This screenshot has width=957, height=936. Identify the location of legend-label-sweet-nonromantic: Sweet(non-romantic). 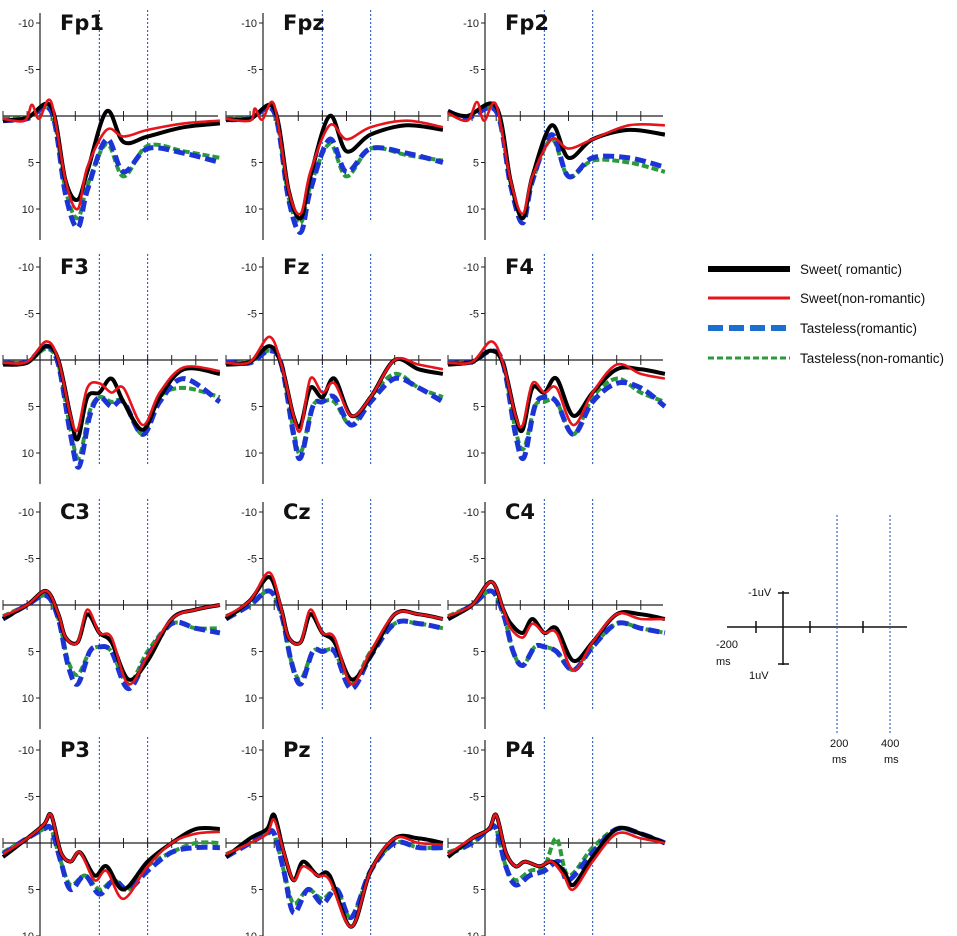
(862, 298).